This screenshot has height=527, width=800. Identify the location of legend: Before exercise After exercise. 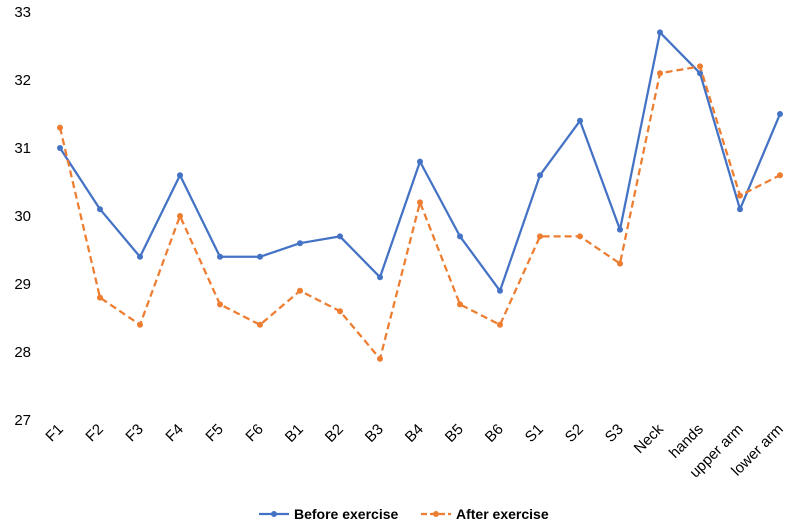
(404, 514).